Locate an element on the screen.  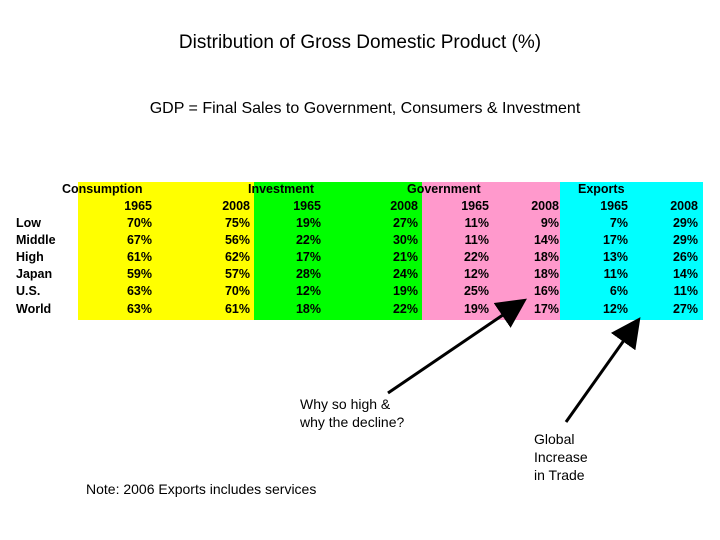
trade-line: Increase is located at coordinates (561, 457).